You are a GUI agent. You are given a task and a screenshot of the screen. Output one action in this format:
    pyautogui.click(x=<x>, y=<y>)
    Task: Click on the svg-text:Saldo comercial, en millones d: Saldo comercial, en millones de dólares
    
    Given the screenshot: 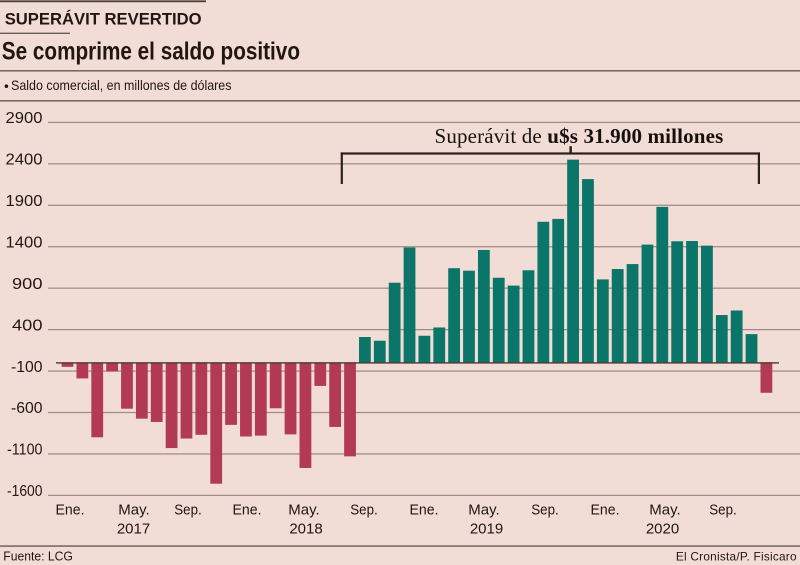 What is the action you would take?
    pyautogui.click(x=121, y=85)
    